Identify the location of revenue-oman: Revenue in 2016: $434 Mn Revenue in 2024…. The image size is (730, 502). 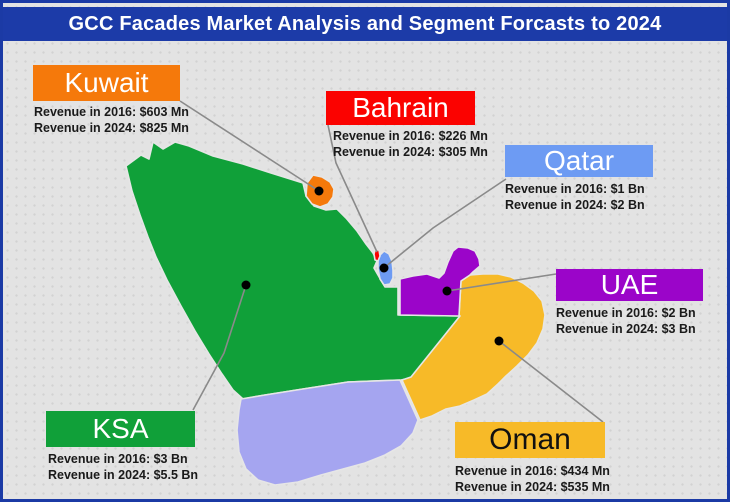
(532, 479).